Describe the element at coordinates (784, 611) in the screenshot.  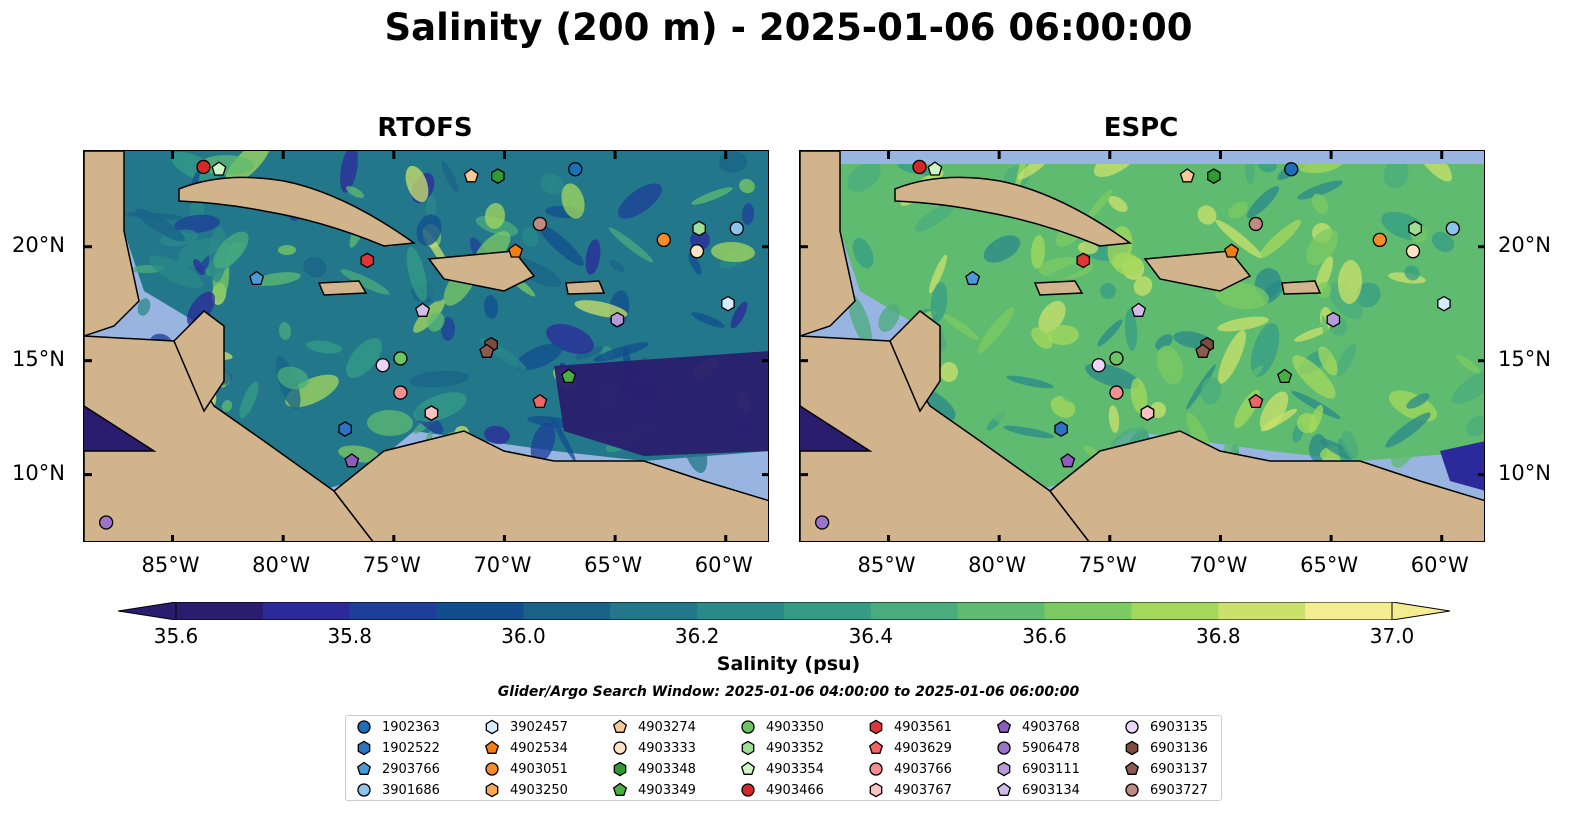
I see `colorbar` at that location.